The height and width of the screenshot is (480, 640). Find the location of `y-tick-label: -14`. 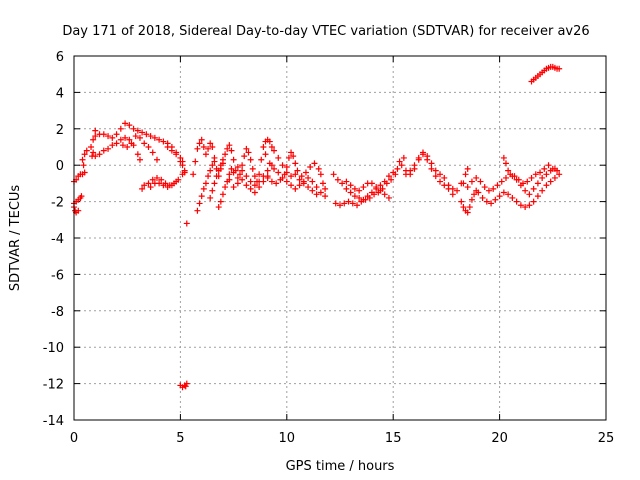

y-tick-label: -14 is located at coordinates (53, 421).